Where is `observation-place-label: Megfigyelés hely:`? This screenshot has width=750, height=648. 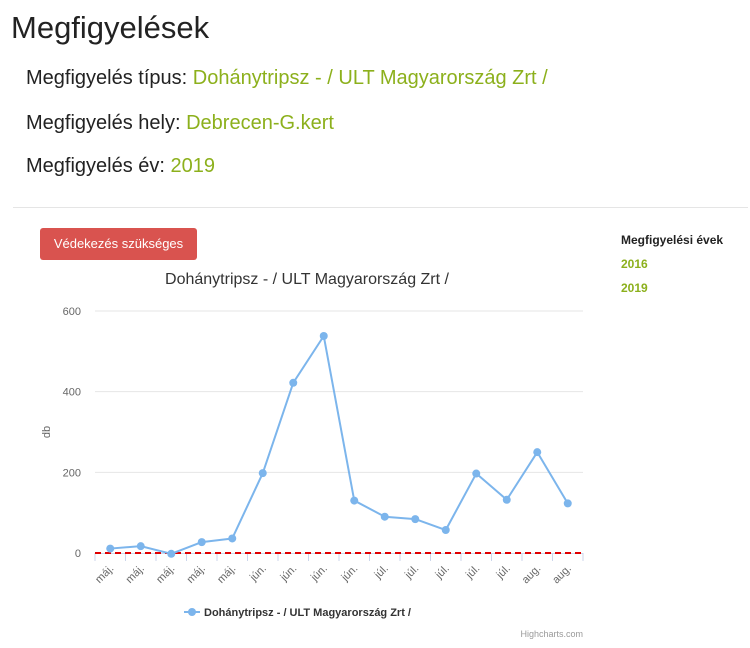 observation-place-label: Megfigyelés hely: is located at coordinates (103, 123).